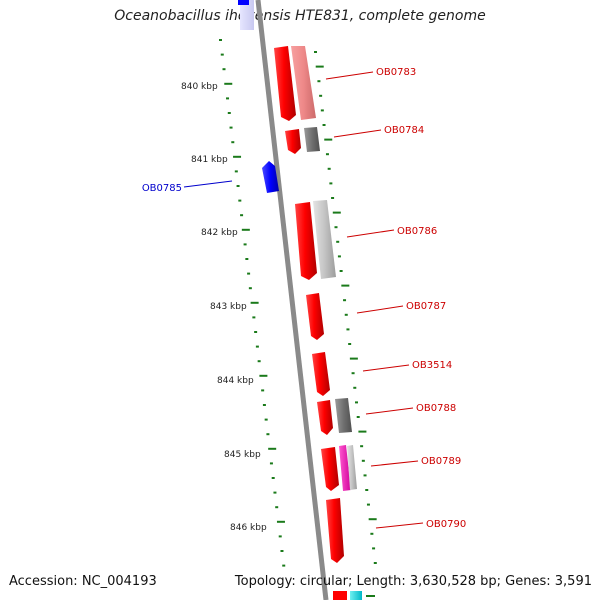  Describe the element at coordinates (306, 241) in the screenshot. I see `gene-ob0786-arrow` at that location.